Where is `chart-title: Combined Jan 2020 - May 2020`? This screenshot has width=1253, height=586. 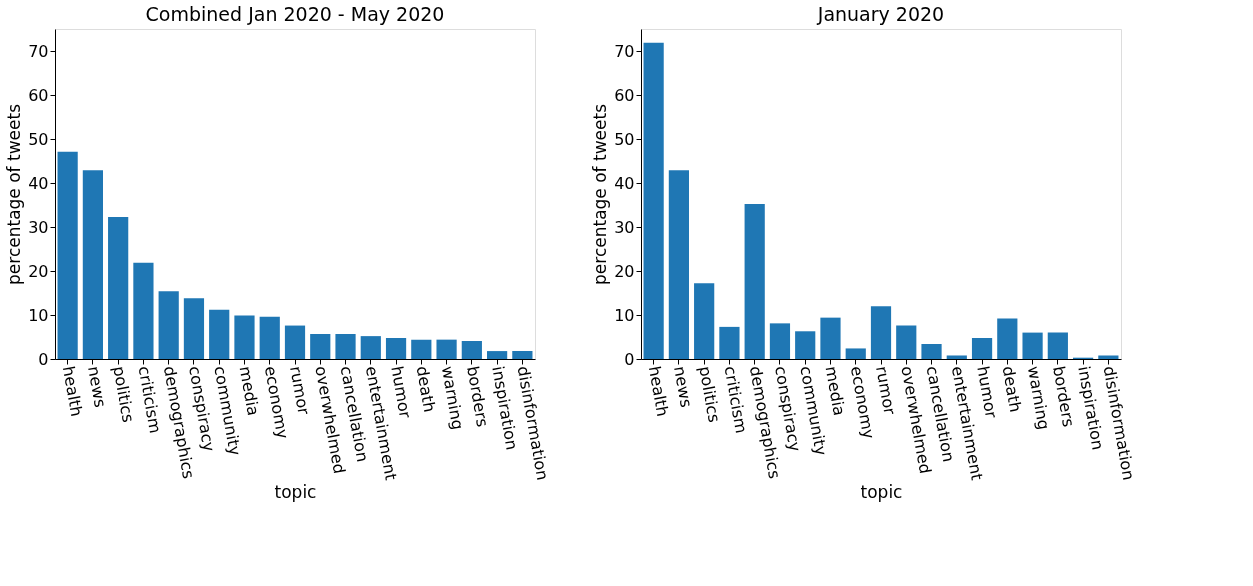 chart-title: Combined Jan 2020 - May 2020 is located at coordinates (295, 14).